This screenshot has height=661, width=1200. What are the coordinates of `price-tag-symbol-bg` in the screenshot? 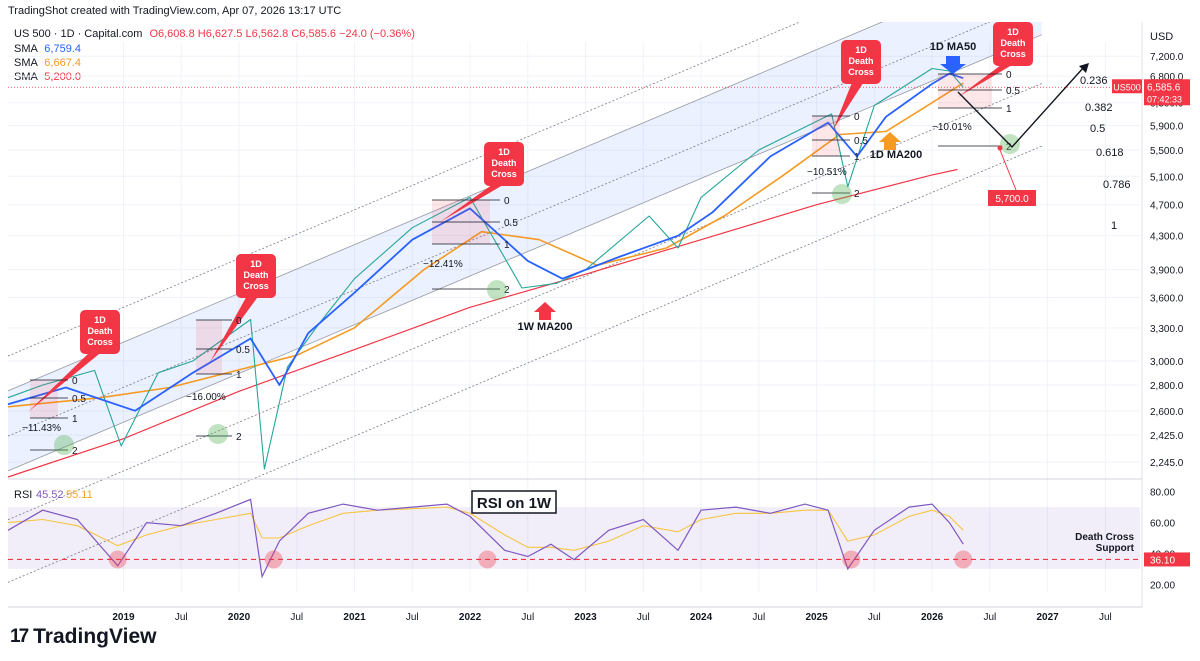 It's located at (1127, 86).